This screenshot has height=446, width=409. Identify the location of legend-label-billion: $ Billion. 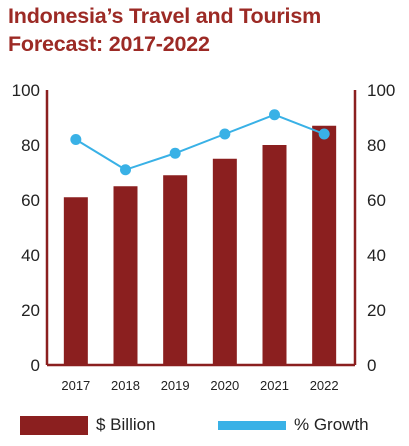
(126, 424).